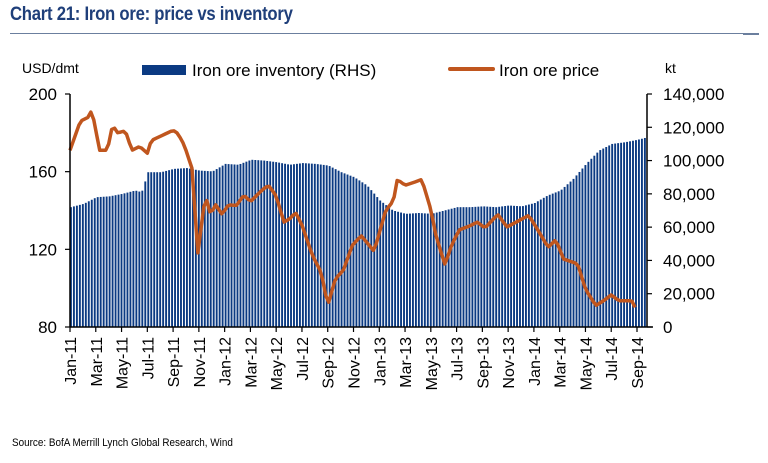 Image resolution: width=768 pixels, height=463 pixels. Describe the element at coordinates (483, 363) in the screenshot. I see `x-tick-label: Sep-13` at that location.